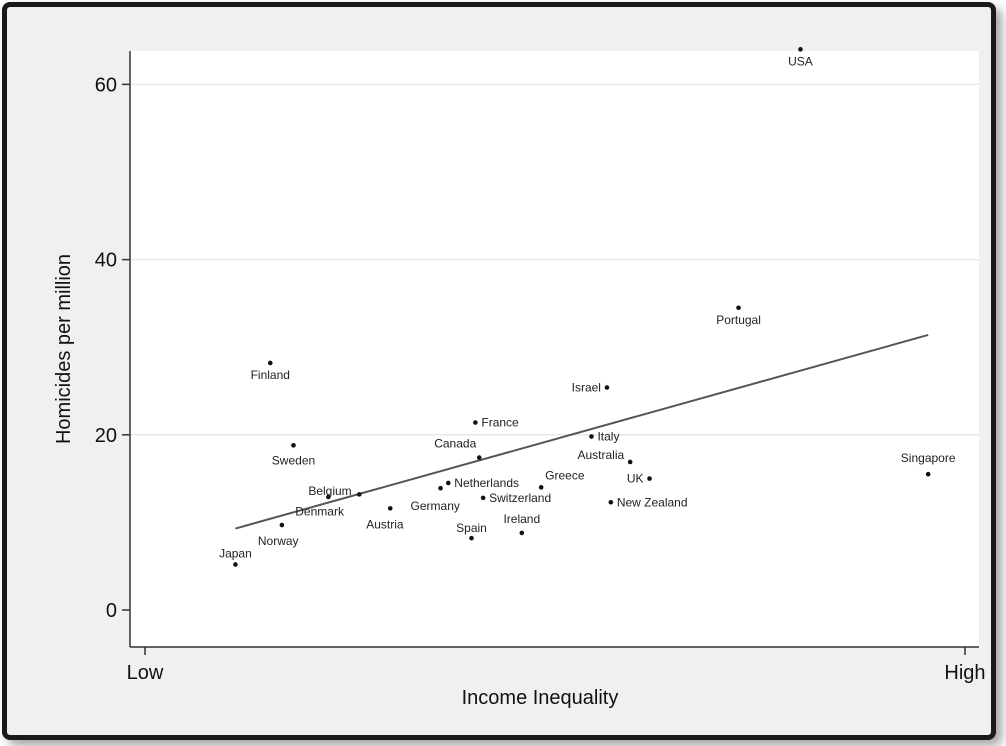  Describe the element at coordinates (106, 436) in the screenshot. I see `y-tick-label: 20` at that location.